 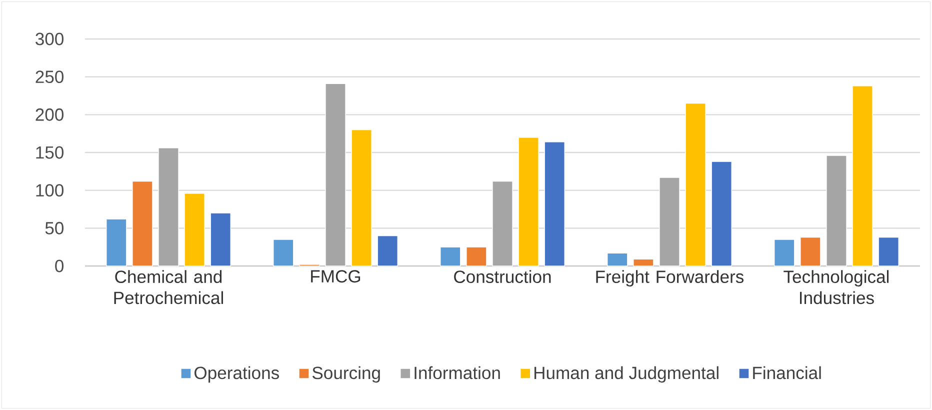 I want to click on y-tick-label: 100, so click(x=50, y=190).